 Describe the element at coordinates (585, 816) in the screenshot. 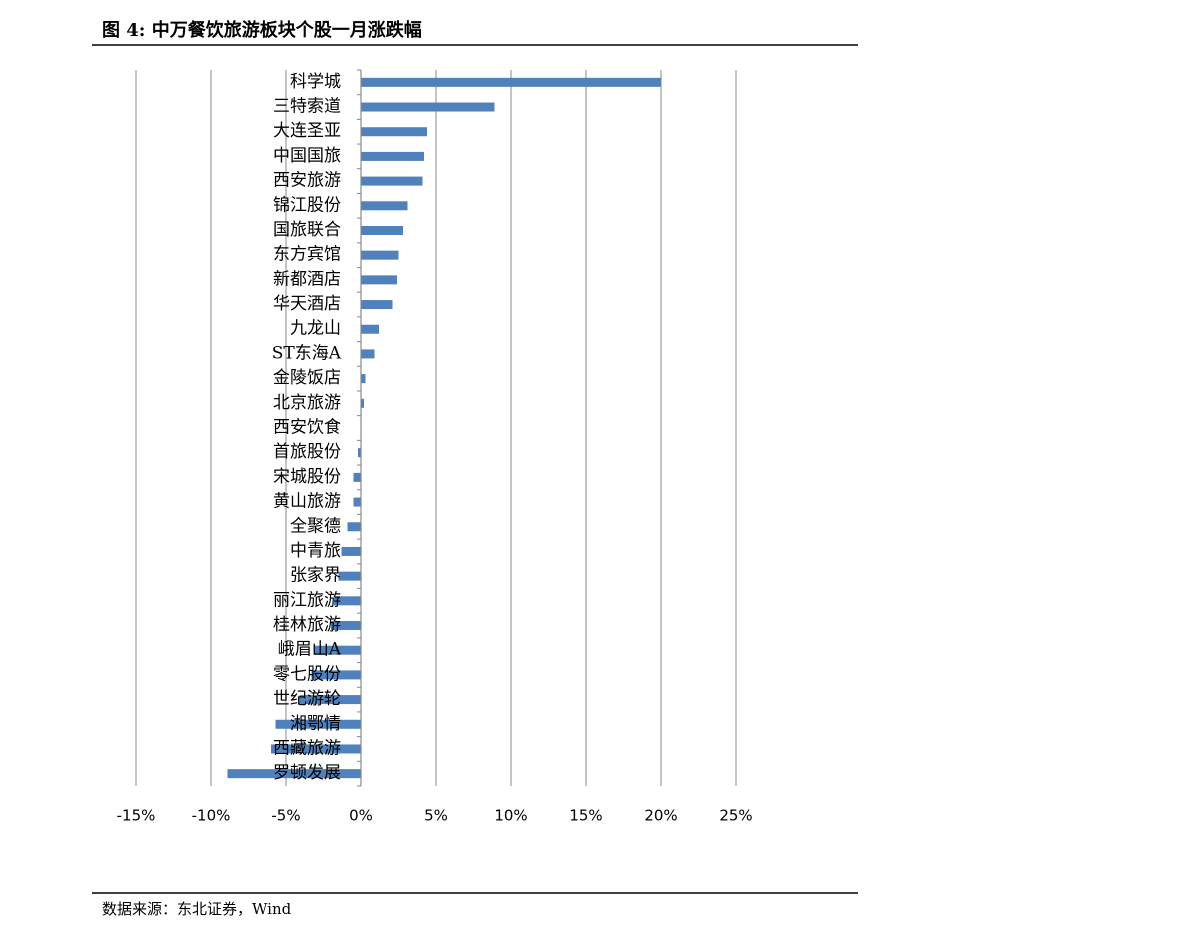

I see `x-tick-label: 15%` at that location.